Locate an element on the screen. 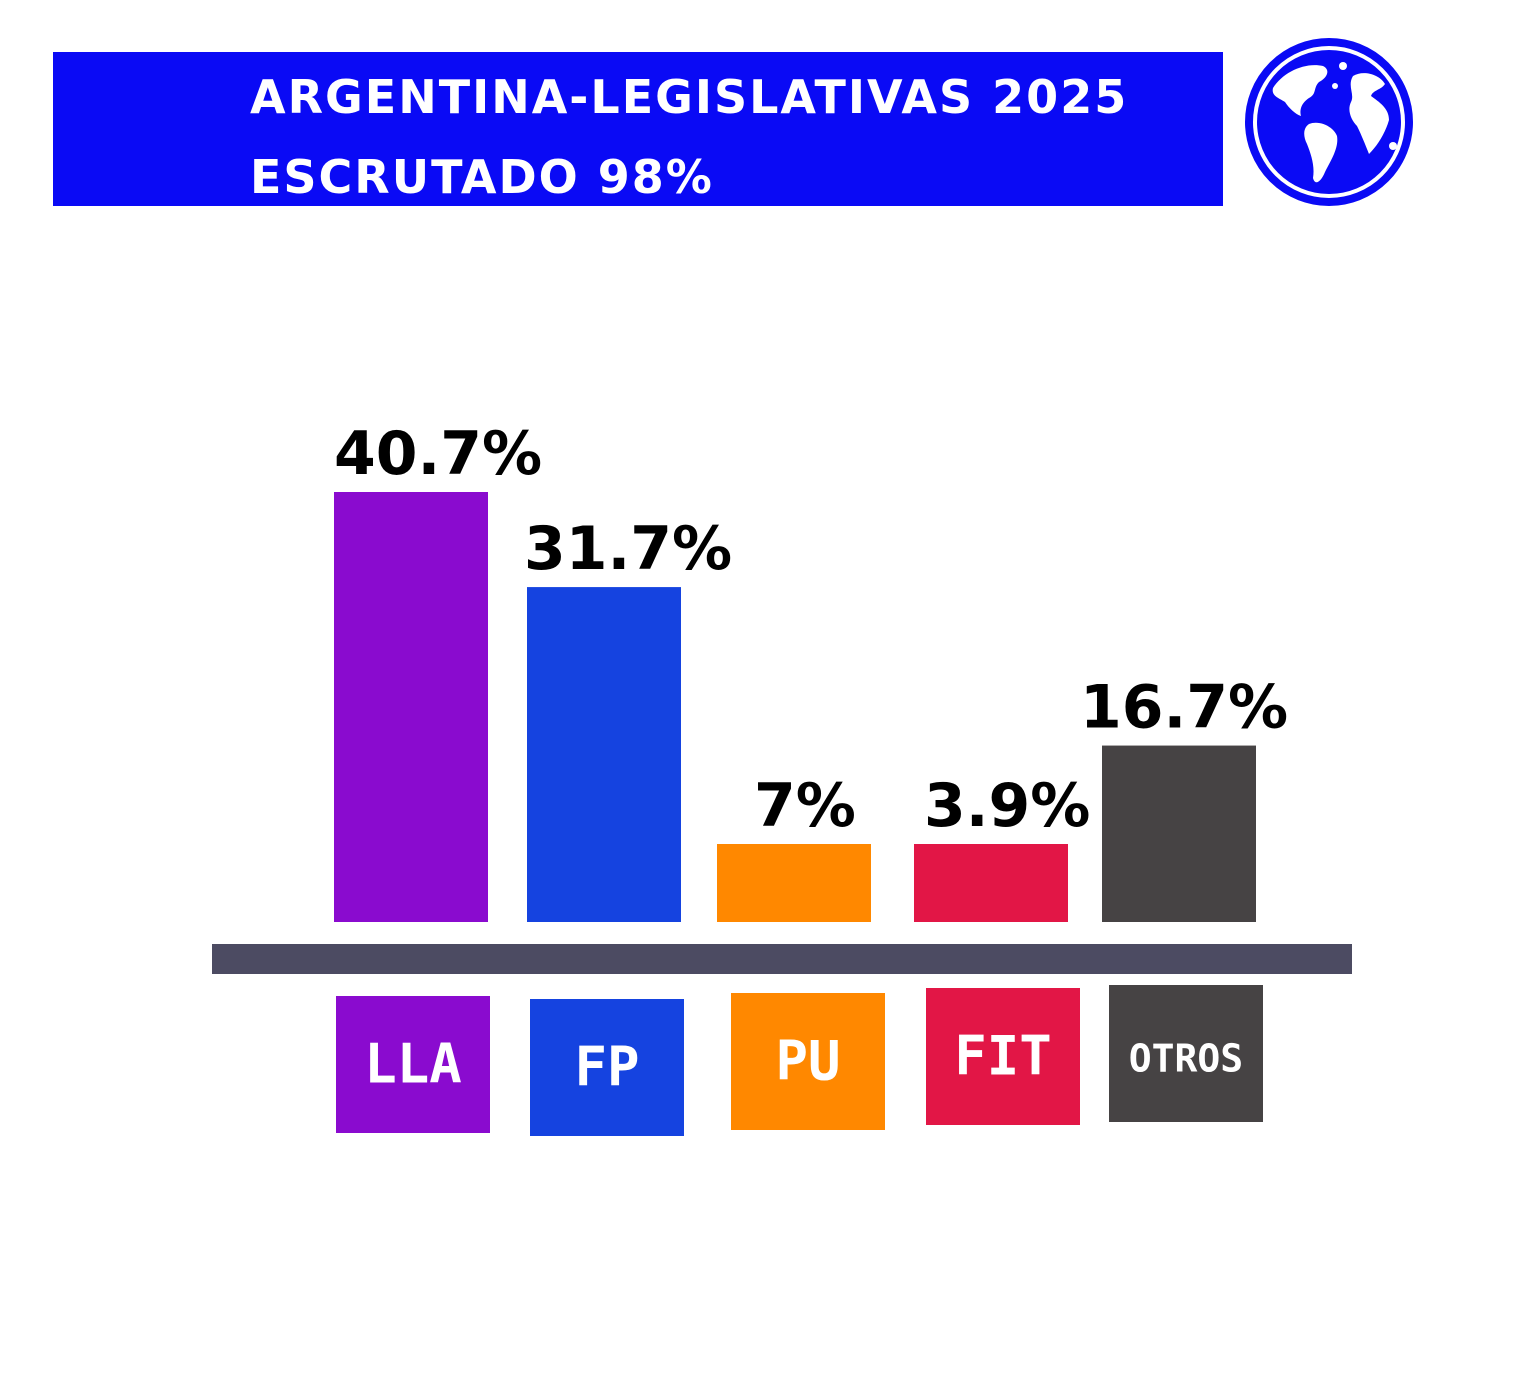 The height and width of the screenshot is (1375, 1526). globe-icon is located at coordinates (1329, 122).